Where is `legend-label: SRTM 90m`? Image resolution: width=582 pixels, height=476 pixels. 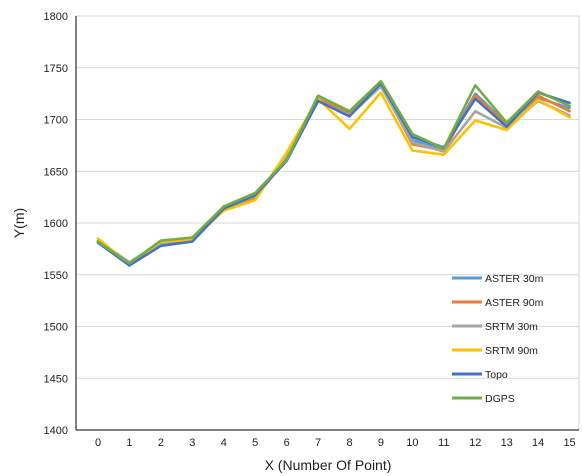
legend-label: SRTM 90m is located at coordinates (511, 351).